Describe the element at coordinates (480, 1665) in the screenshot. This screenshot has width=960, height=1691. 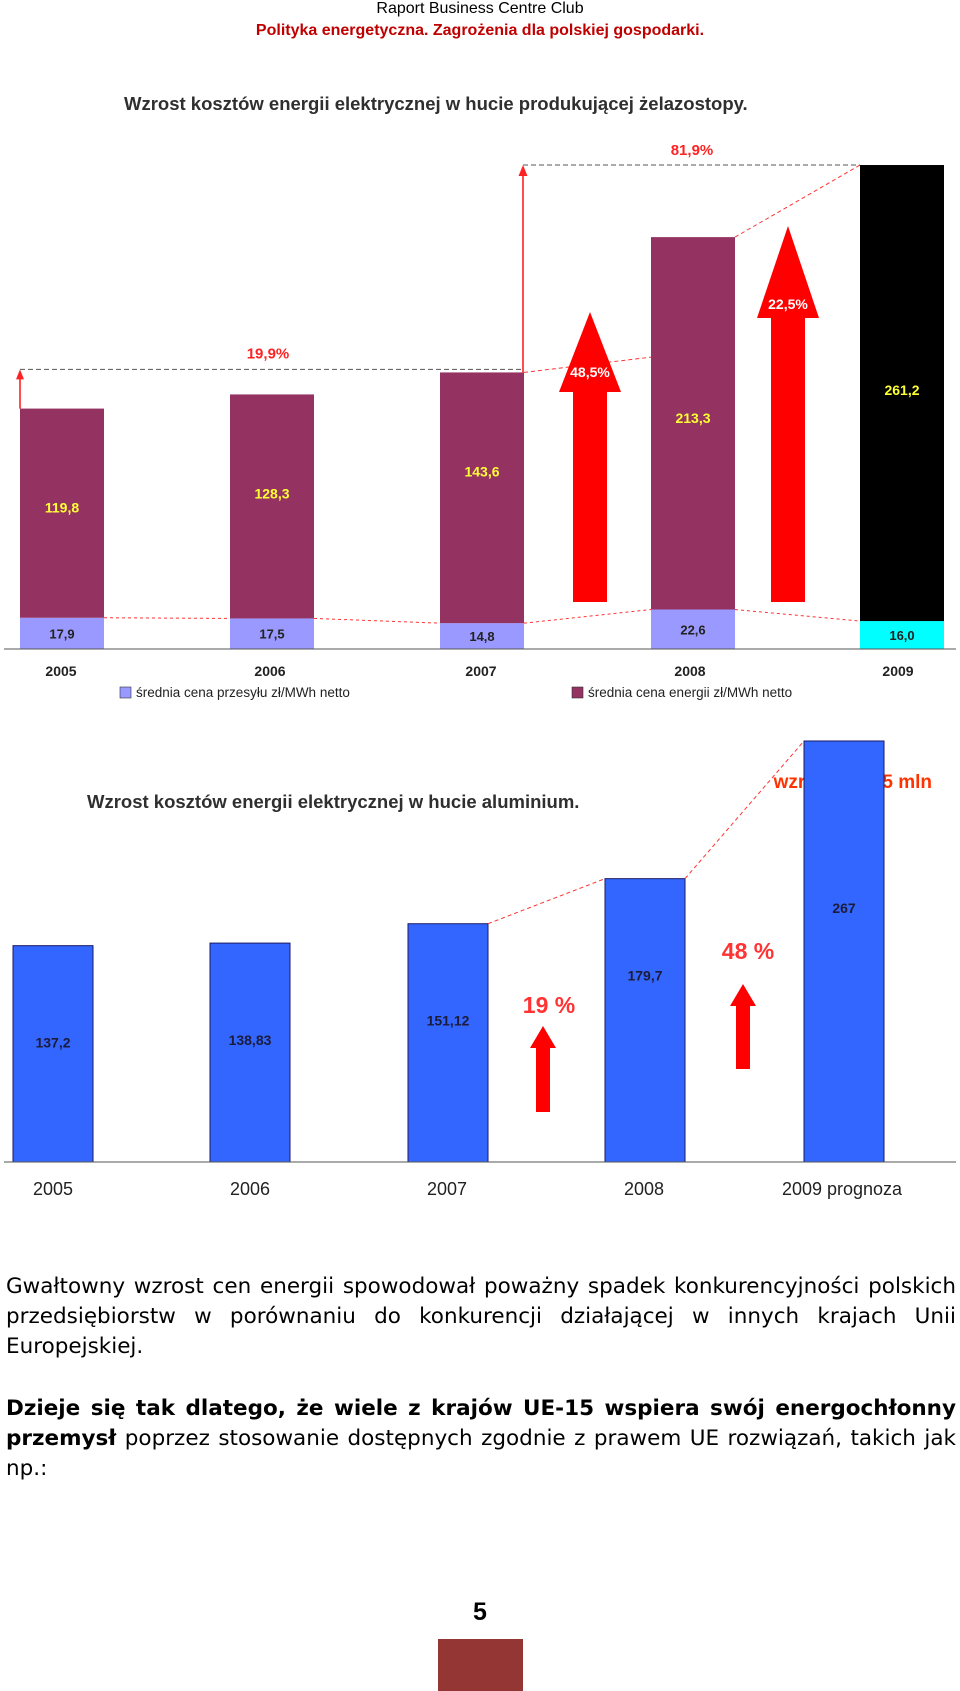
I see `footer-bar` at that location.